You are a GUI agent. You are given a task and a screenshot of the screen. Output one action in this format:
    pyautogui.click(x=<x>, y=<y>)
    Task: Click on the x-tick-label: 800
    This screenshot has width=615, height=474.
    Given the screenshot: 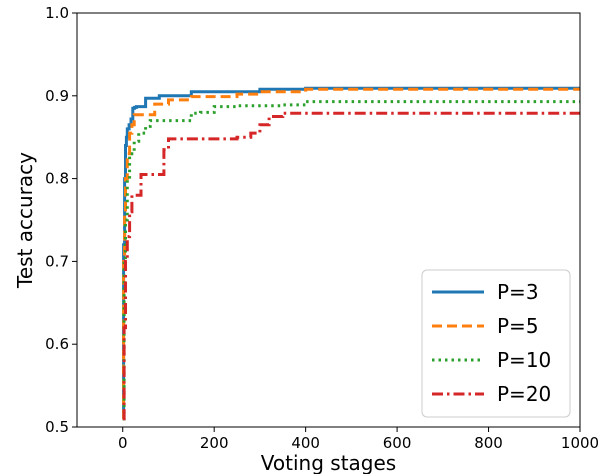 What is the action you would take?
    pyautogui.click(x=488, y=443)
    